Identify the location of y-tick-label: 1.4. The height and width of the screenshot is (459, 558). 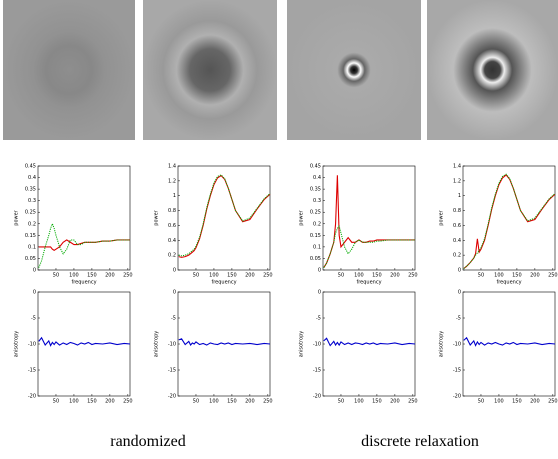
(457, 167).